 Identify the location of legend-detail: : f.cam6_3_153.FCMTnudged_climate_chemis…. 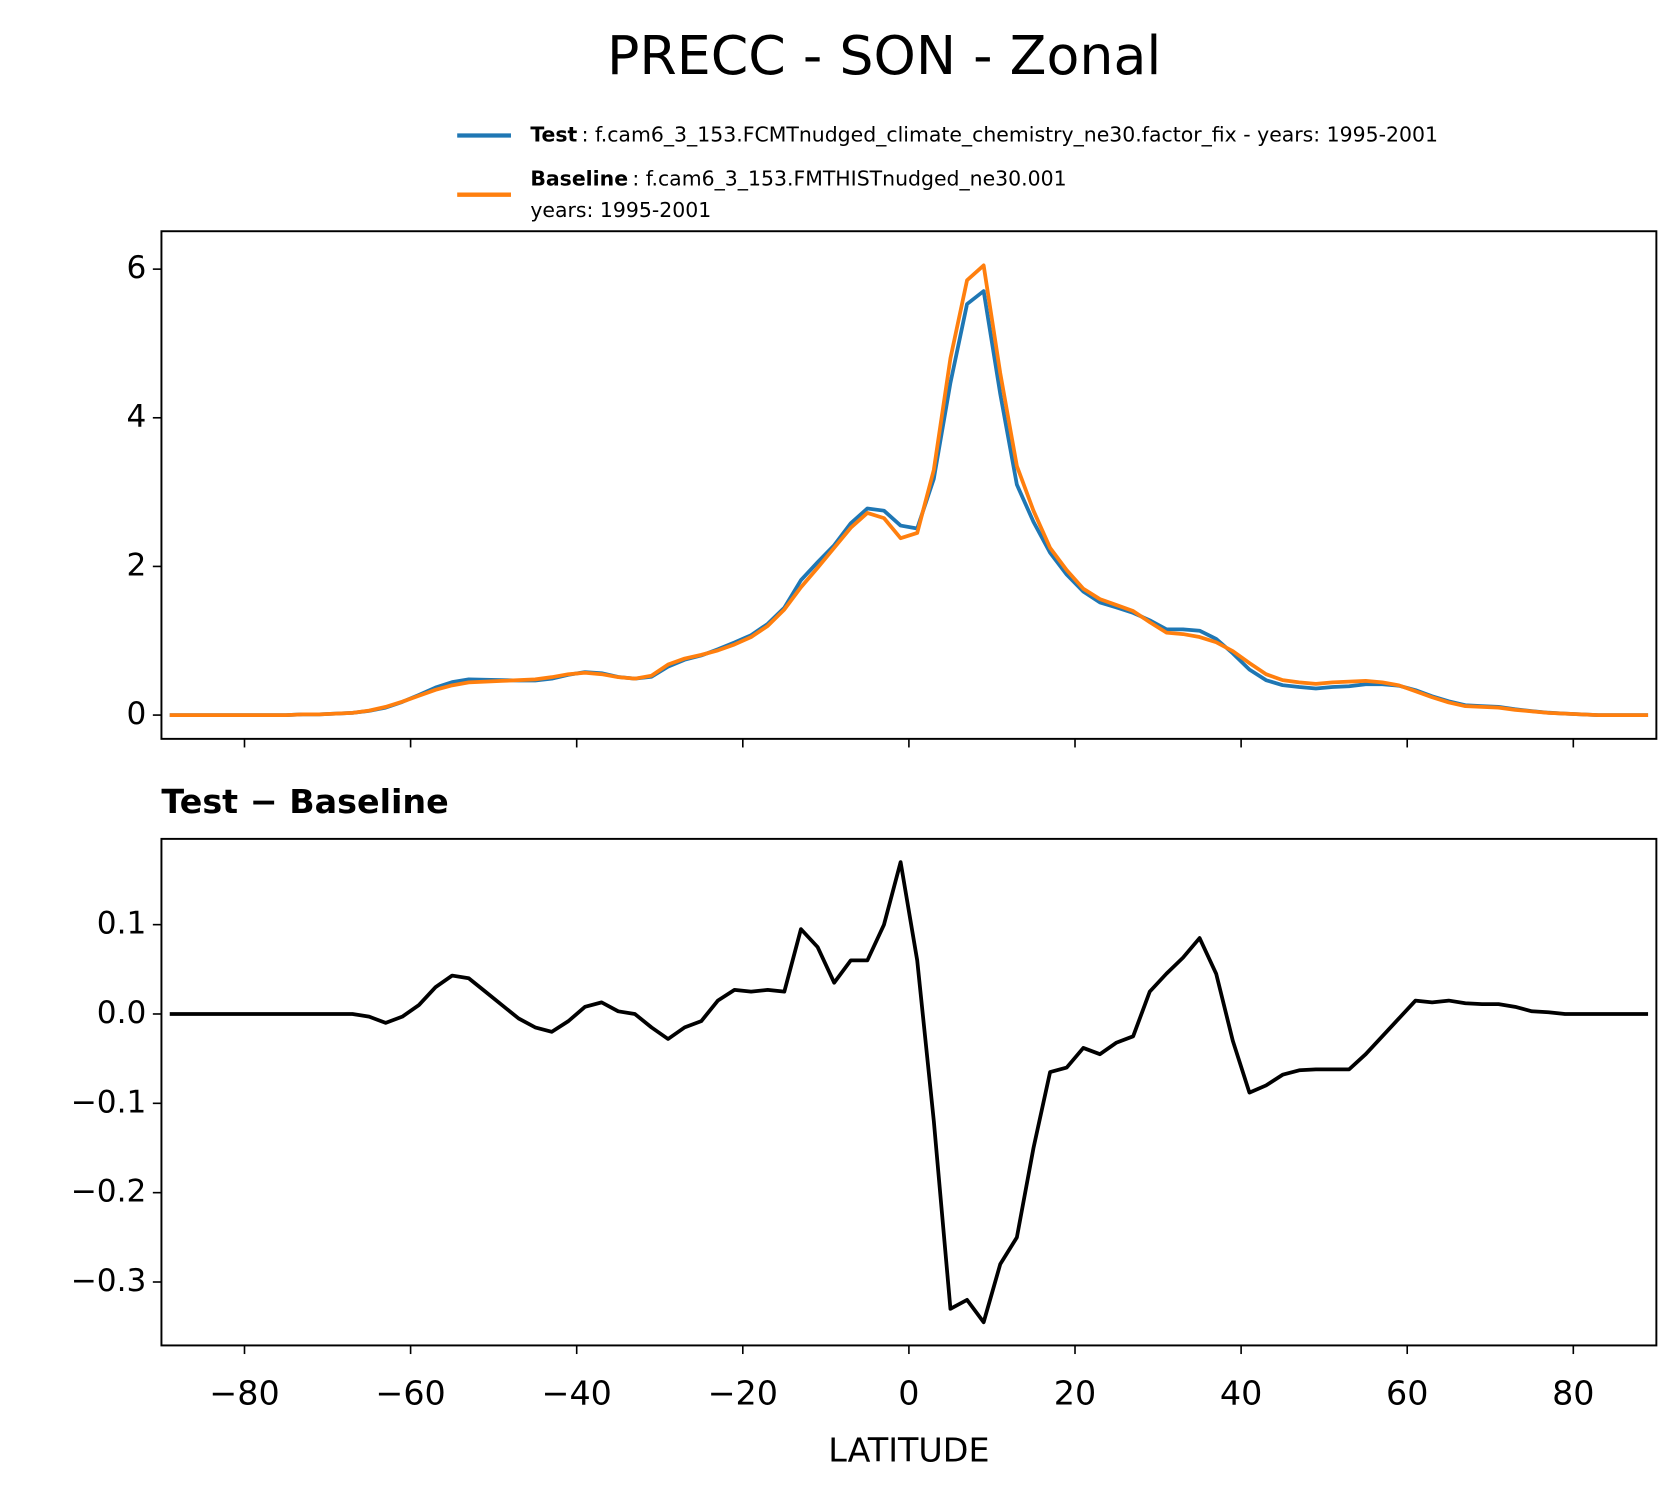
(1010, 135).